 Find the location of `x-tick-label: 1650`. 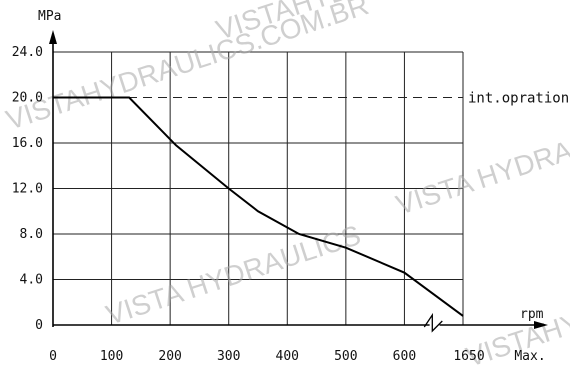

x-tick-label: 1650 is located at coordinates (468, 356).